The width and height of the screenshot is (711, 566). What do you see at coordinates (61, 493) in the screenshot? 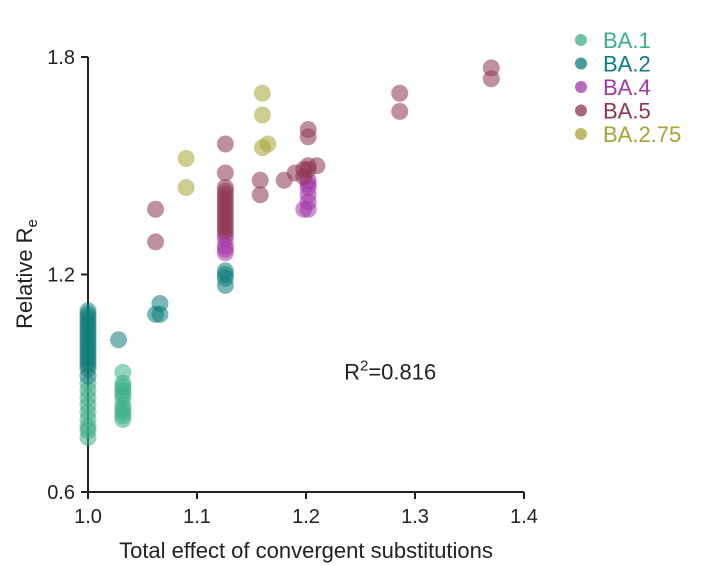
I see `y-tick-label: 0.6` at bounding box center [61, 493].